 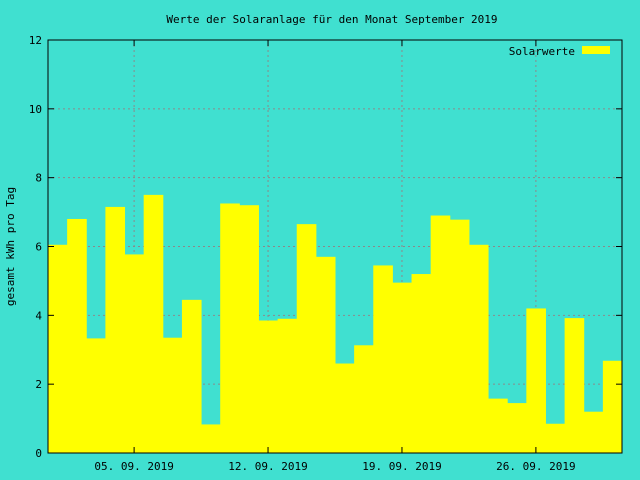 I want to click on x-tick-label: 12. 09. 2019, so click(x=267, y=466).